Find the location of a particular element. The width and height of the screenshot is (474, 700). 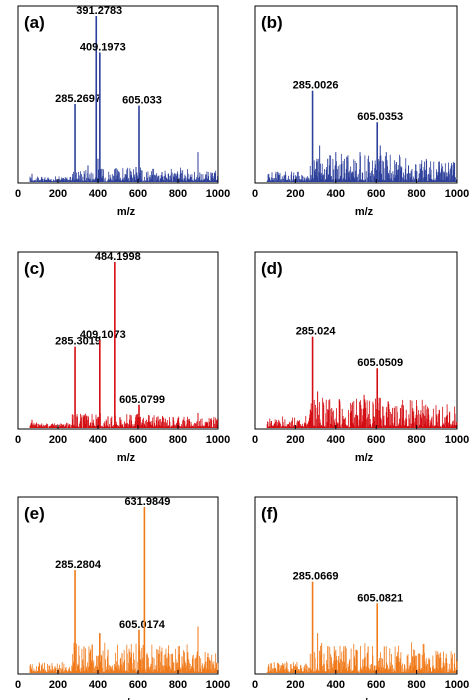

spectrum-panel-6: 285.0669 605.0821 (f) 0 200 400 600 800 1000 m/z is located at coordinates (360, 598).